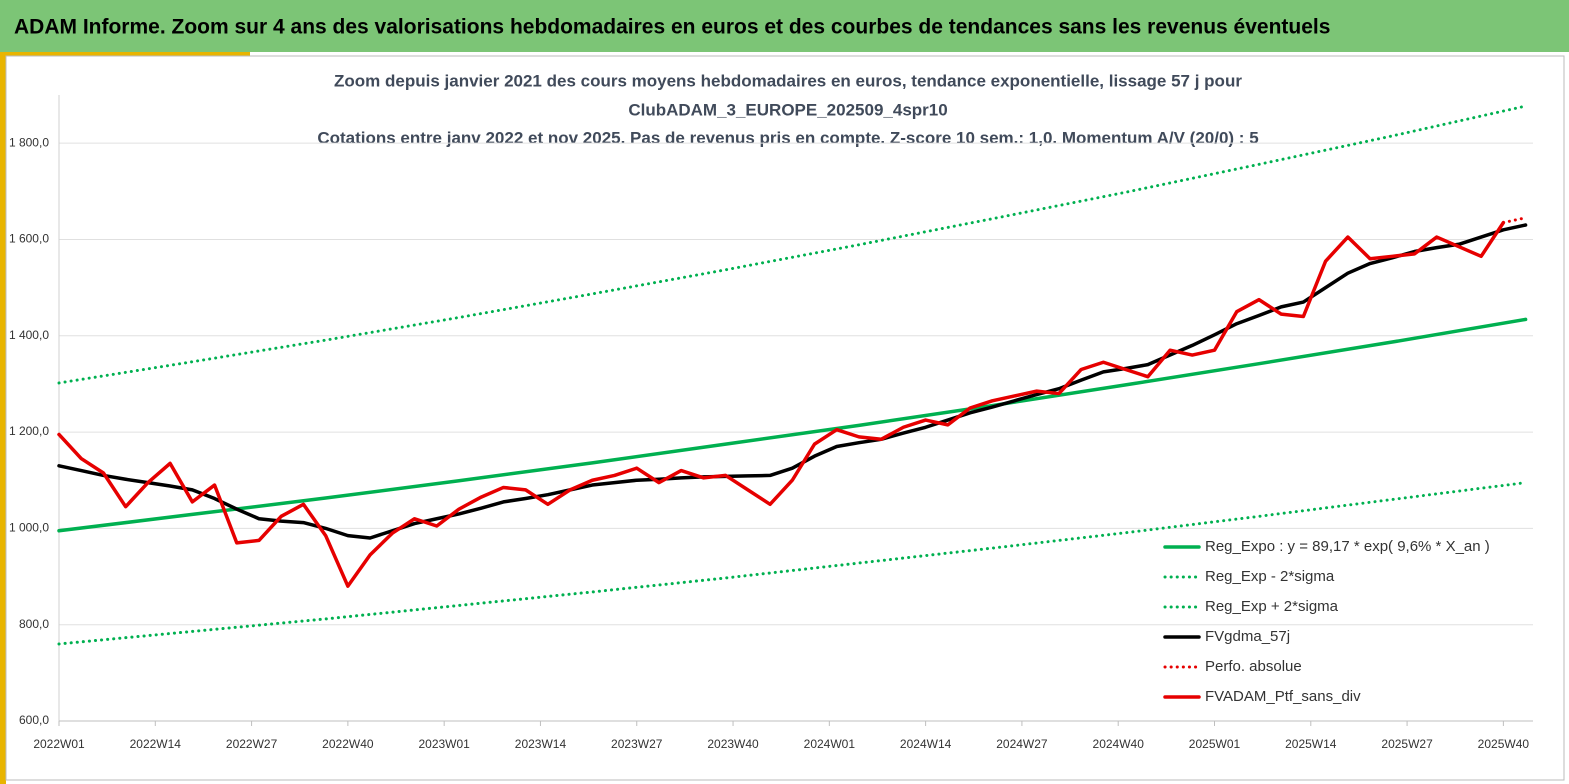 This screenshot has width=1569, height=784. What do you see at coordinates (1407, 744) in the screenshot?
I see `x-tick-label: 2025W27` at bounding box center [1407, 744].